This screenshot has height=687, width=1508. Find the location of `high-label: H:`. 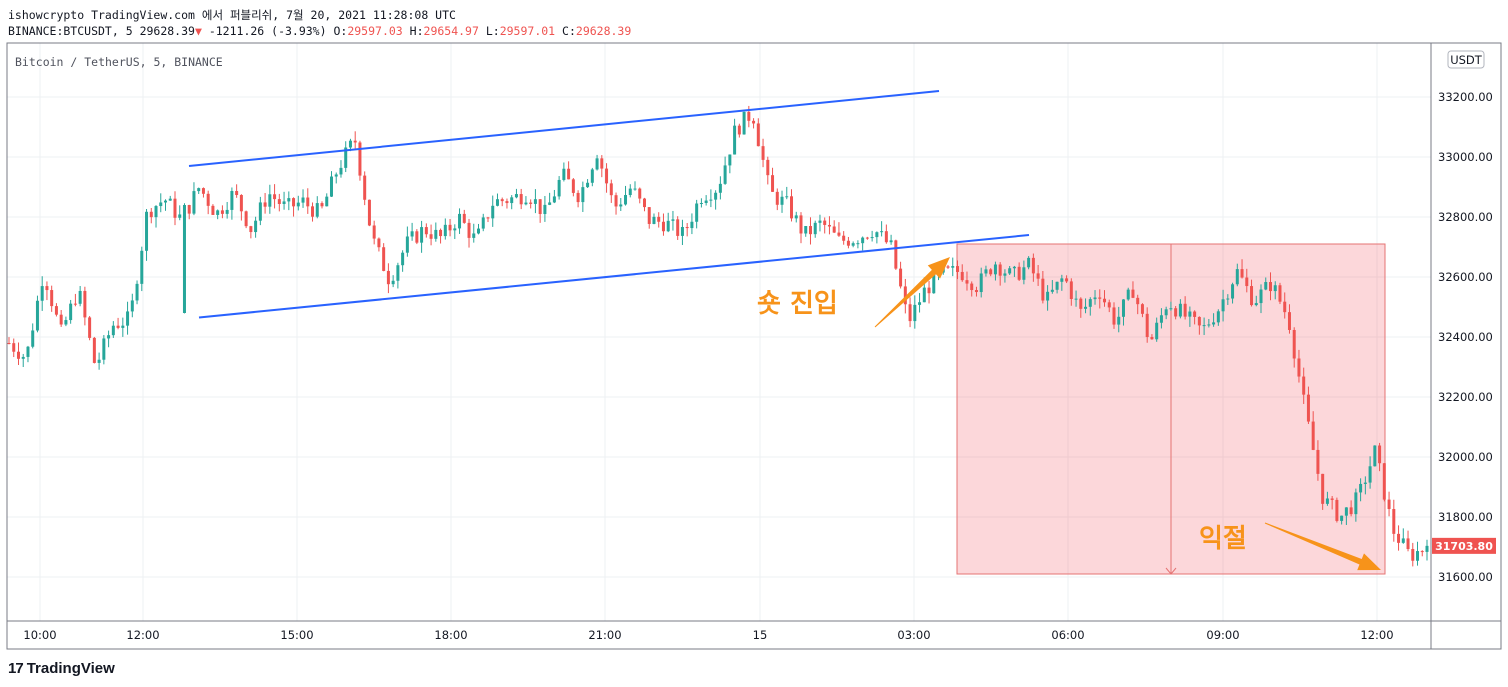

high-label: H: is located at coordinates (416, 31).